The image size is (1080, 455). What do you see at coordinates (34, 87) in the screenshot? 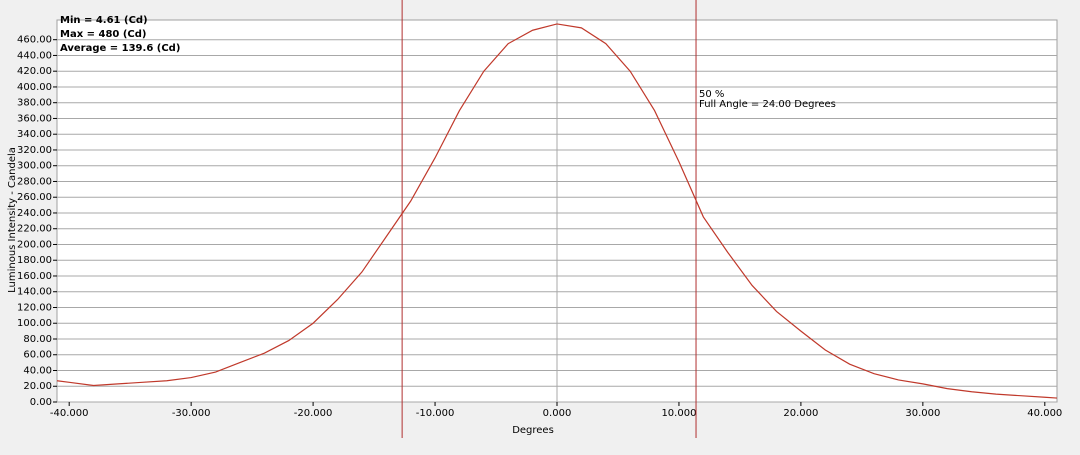
I see `y-tick-label: 400.00` at bounding box center [34, 87].